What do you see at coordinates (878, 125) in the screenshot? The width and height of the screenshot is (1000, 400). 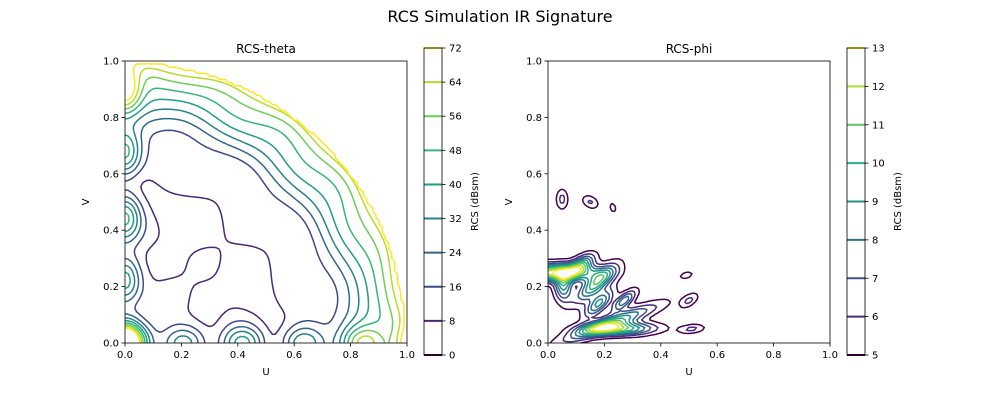 I see `colorbar-tick-label: 11` at bounding box center [878, 125].